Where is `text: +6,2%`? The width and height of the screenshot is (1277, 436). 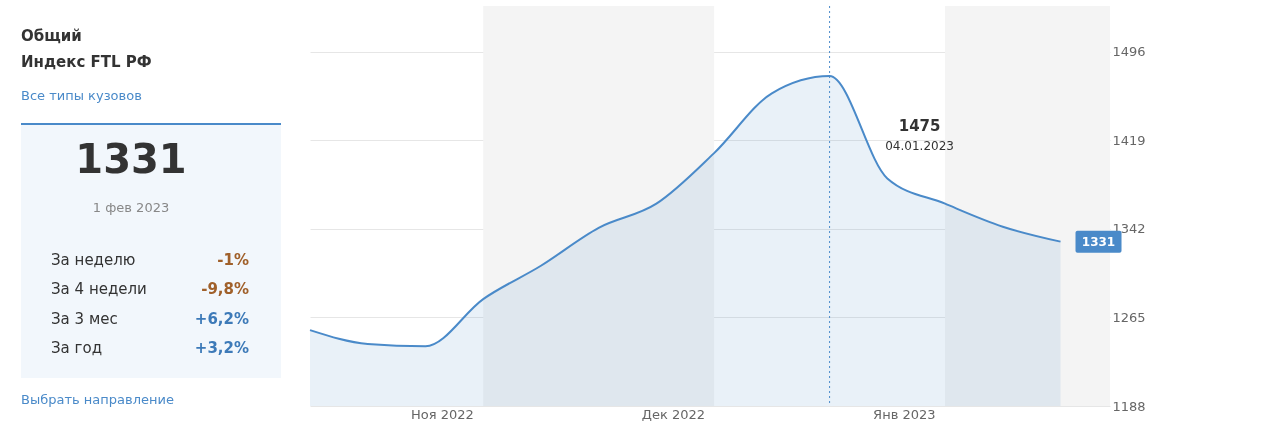 text: +6,2% is located at coordinates (221, 319).